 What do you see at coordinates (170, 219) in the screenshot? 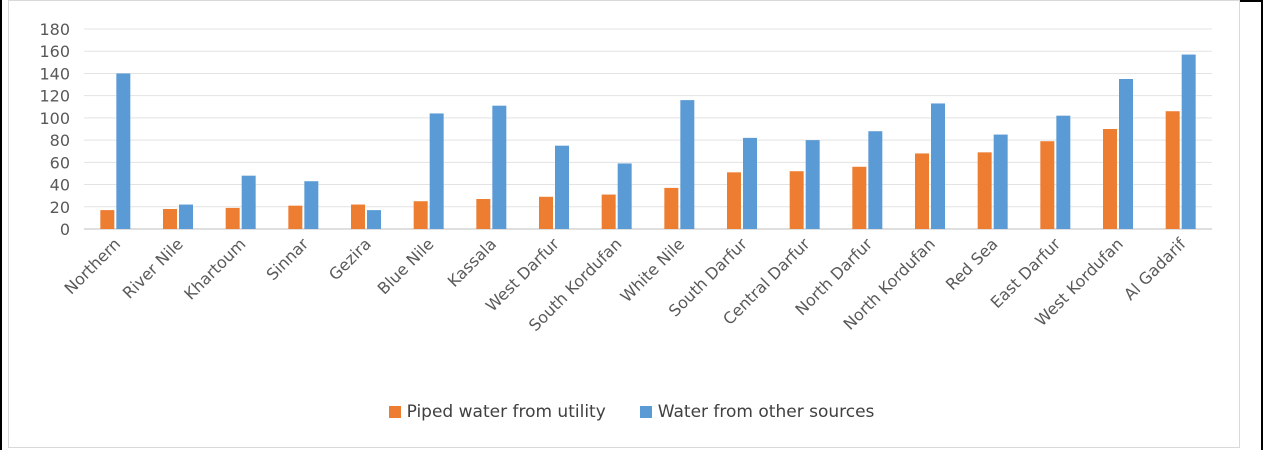
I see `bar-piped-river-nile` at bounding box center [170, 219].